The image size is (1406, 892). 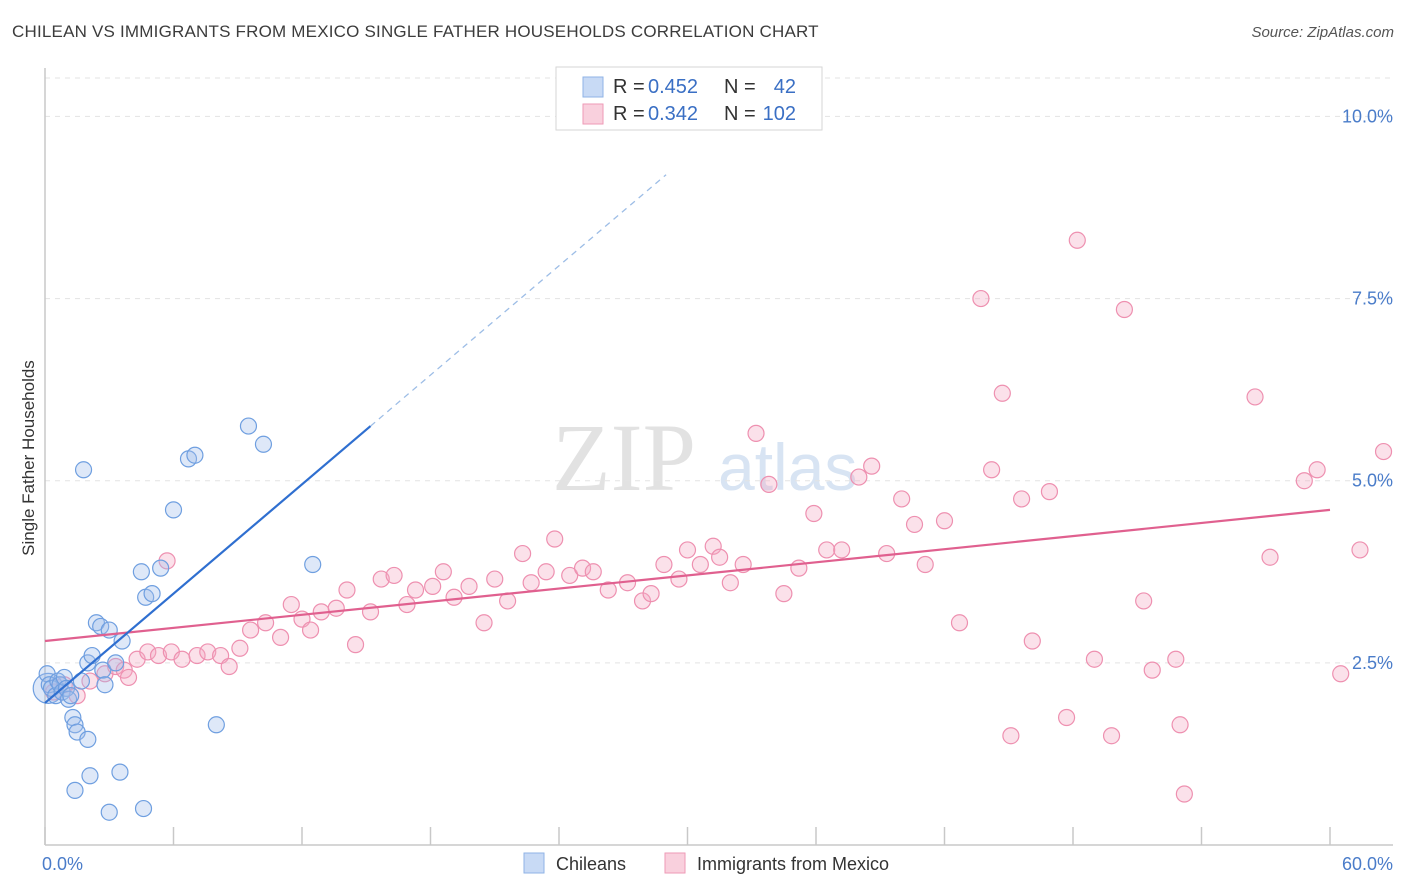 What do you see at coordinates (1372, 481) in the screenshot?
I see `y-tick-label: 5.0%` at bounding box center [1372, 481].